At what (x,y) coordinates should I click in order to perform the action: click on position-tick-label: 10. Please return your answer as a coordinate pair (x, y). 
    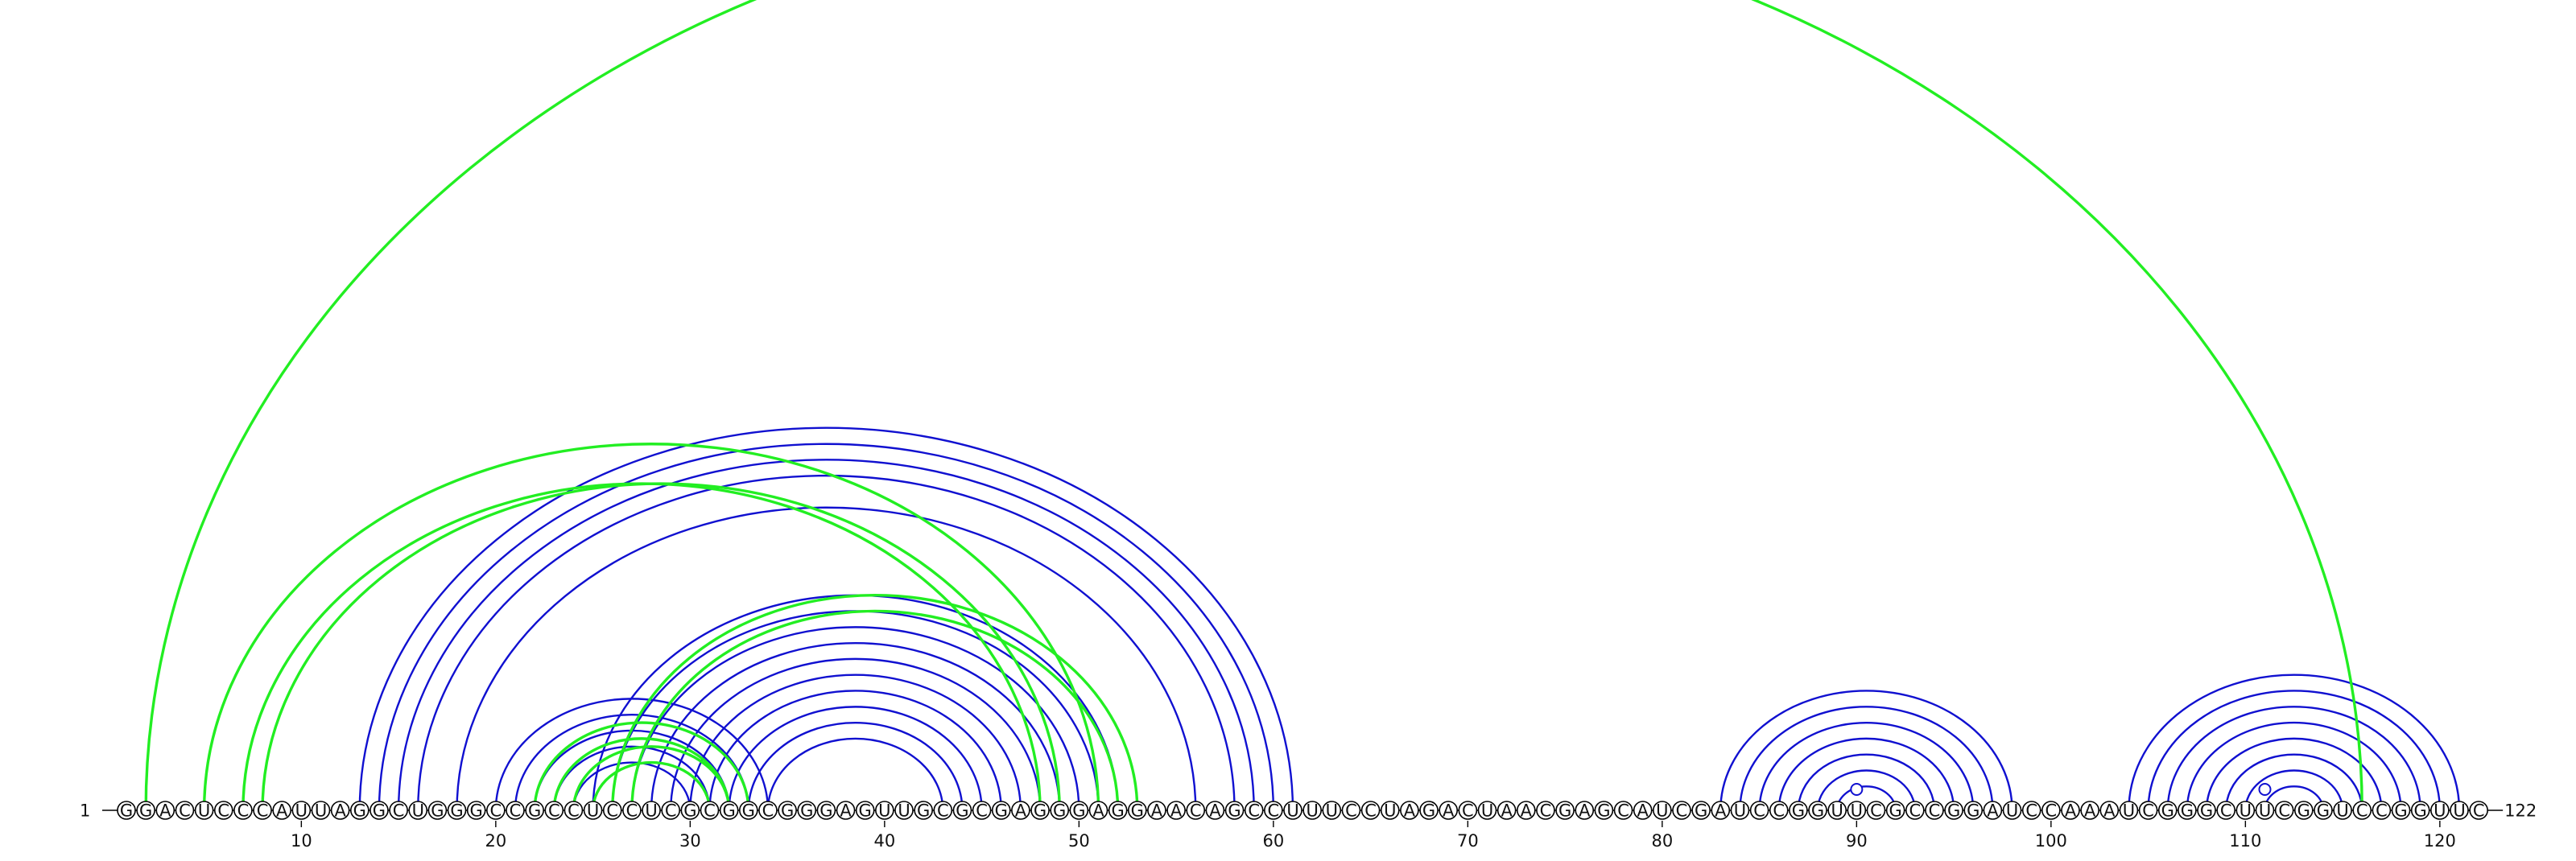
    Looking at the image, I should click on (301, 841).